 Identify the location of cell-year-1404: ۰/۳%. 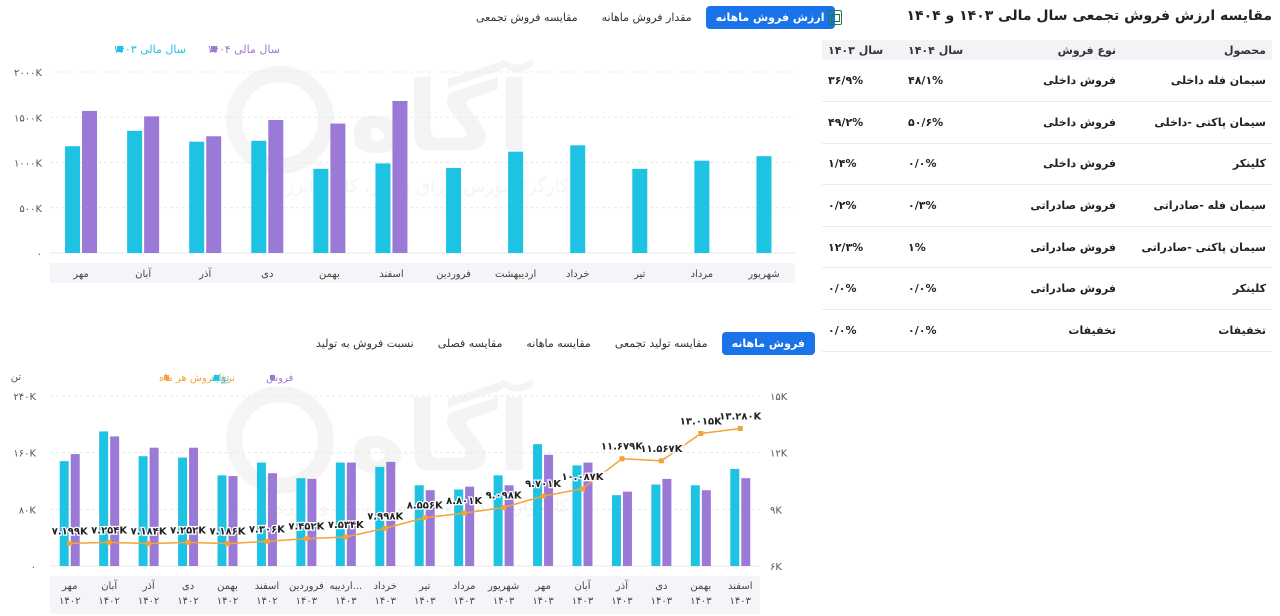
(942, 205).